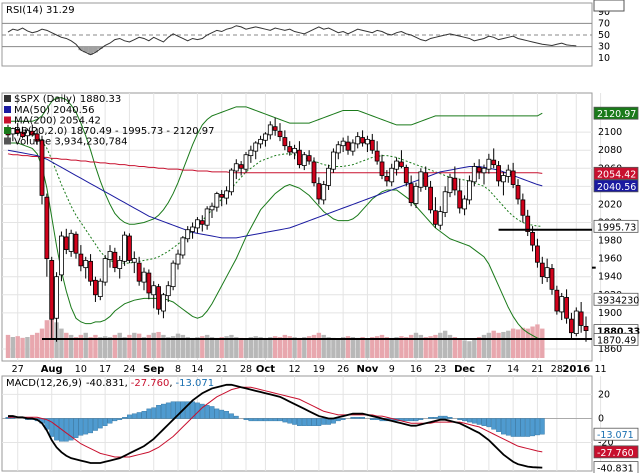  I want to click on x-tick-label: 28, so click(557, 369).